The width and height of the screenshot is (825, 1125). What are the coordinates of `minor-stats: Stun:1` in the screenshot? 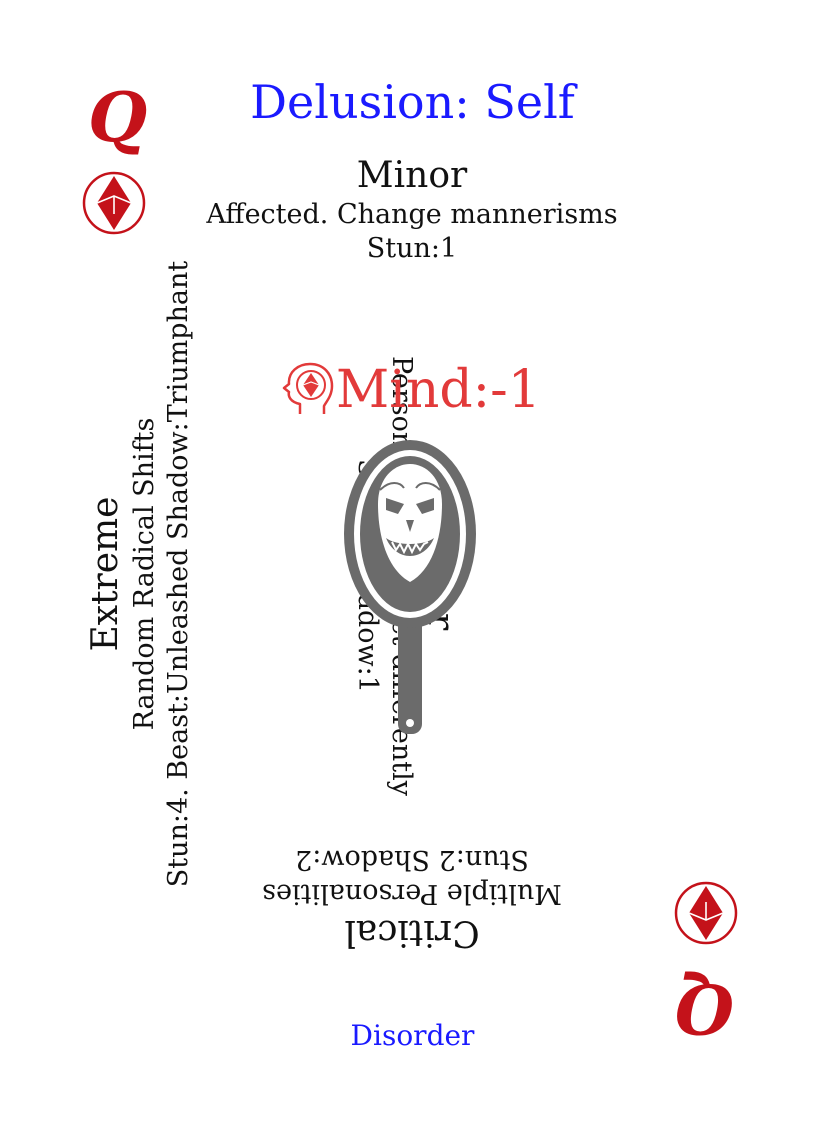 It's located at (412, 248).